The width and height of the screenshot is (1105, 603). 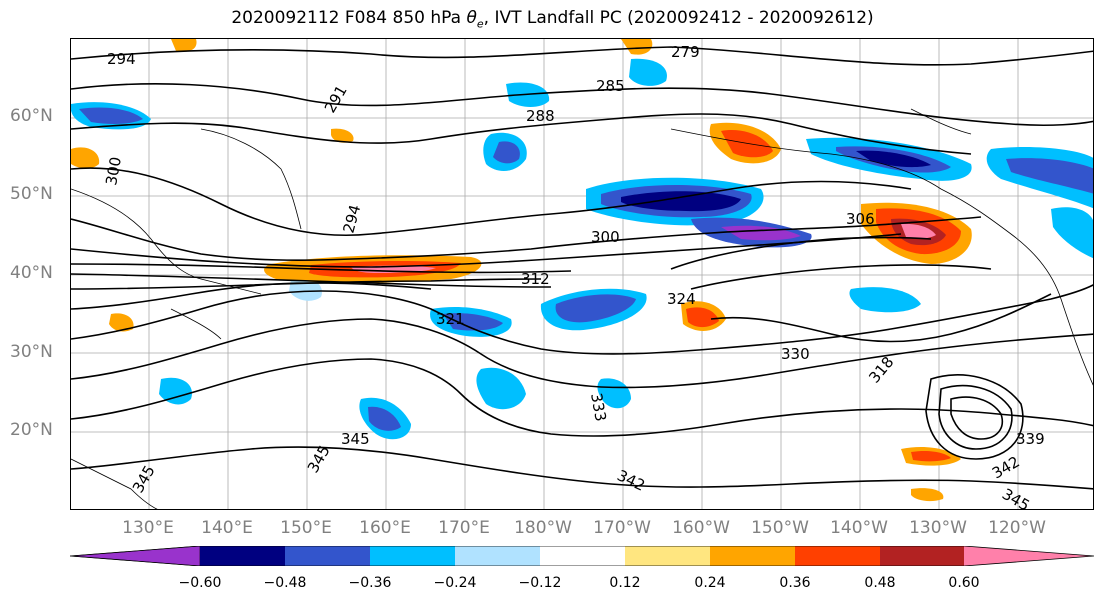 I want to click on lon-label-150e: 150°E, so click(x=306, y=528).